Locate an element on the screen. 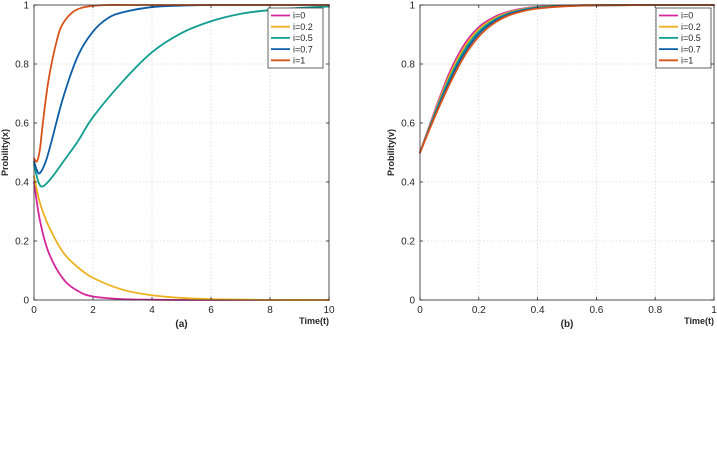  x-tick-label: 0.6 is located at coordinates (596, 310).